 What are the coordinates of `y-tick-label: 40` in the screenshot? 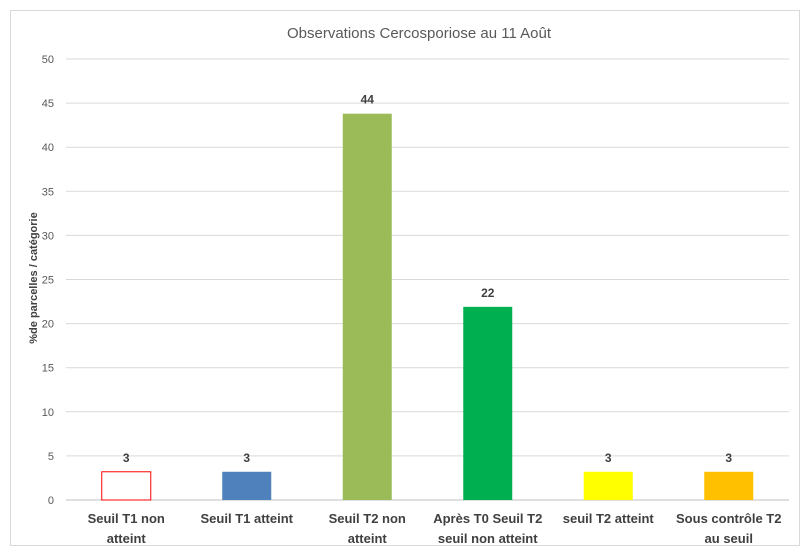 It's located at (48, 148).